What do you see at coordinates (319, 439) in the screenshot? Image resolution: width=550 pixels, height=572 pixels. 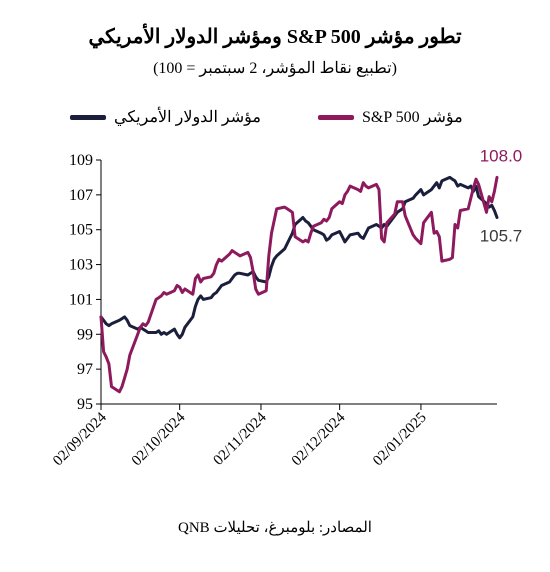 I see `x-tick-label: 02/12/2024` at bounding box center [319, 439].